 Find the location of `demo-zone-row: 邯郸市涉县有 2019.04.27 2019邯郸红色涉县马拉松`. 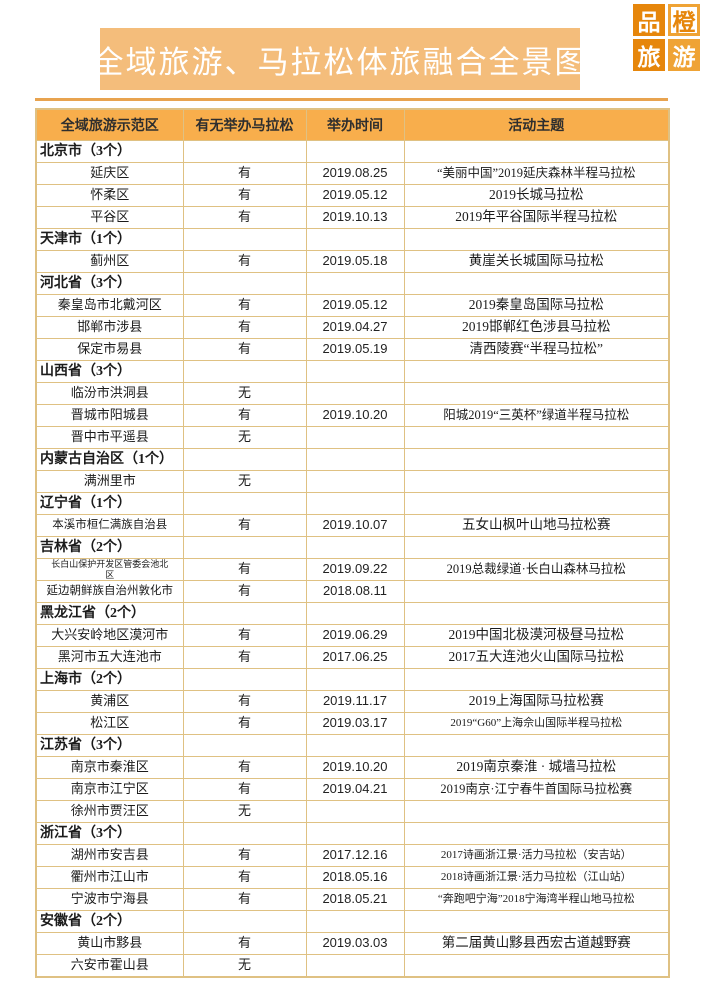

demo-zone-row: 邯郸市涉县有 2019.04.27 2019邯郸红色涉县马拉松 is located at coordinates (352, 327).